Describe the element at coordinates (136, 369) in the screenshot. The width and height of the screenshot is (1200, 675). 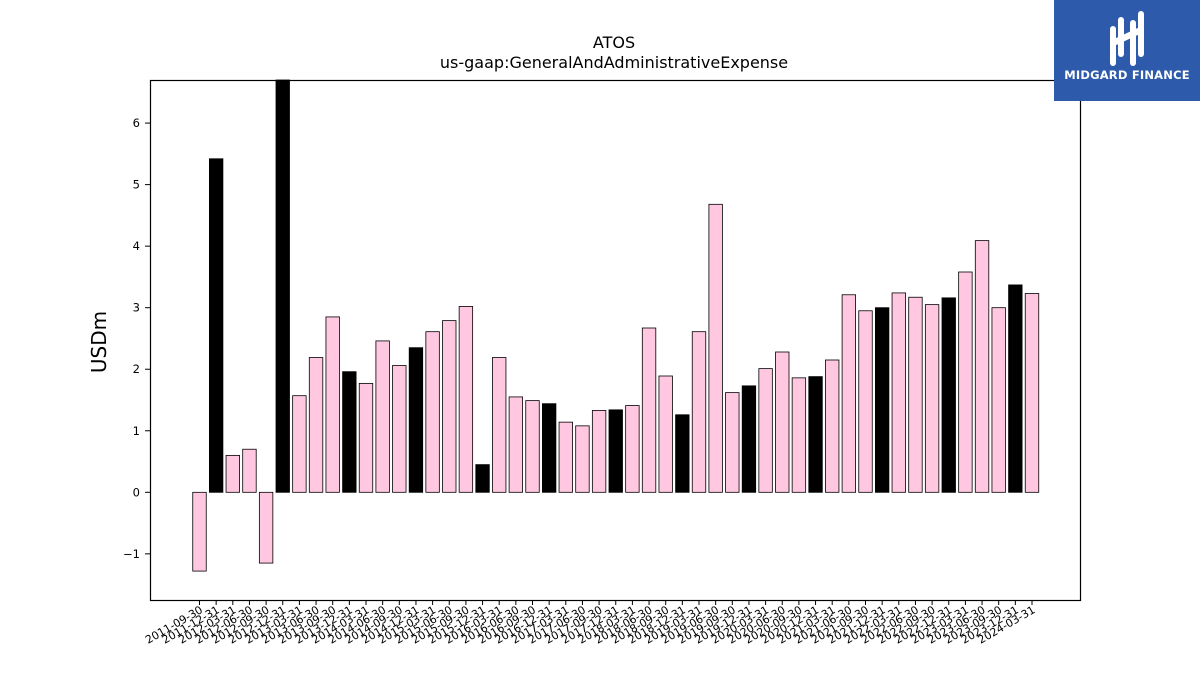
I see `y-tick-label: 2` at that location.